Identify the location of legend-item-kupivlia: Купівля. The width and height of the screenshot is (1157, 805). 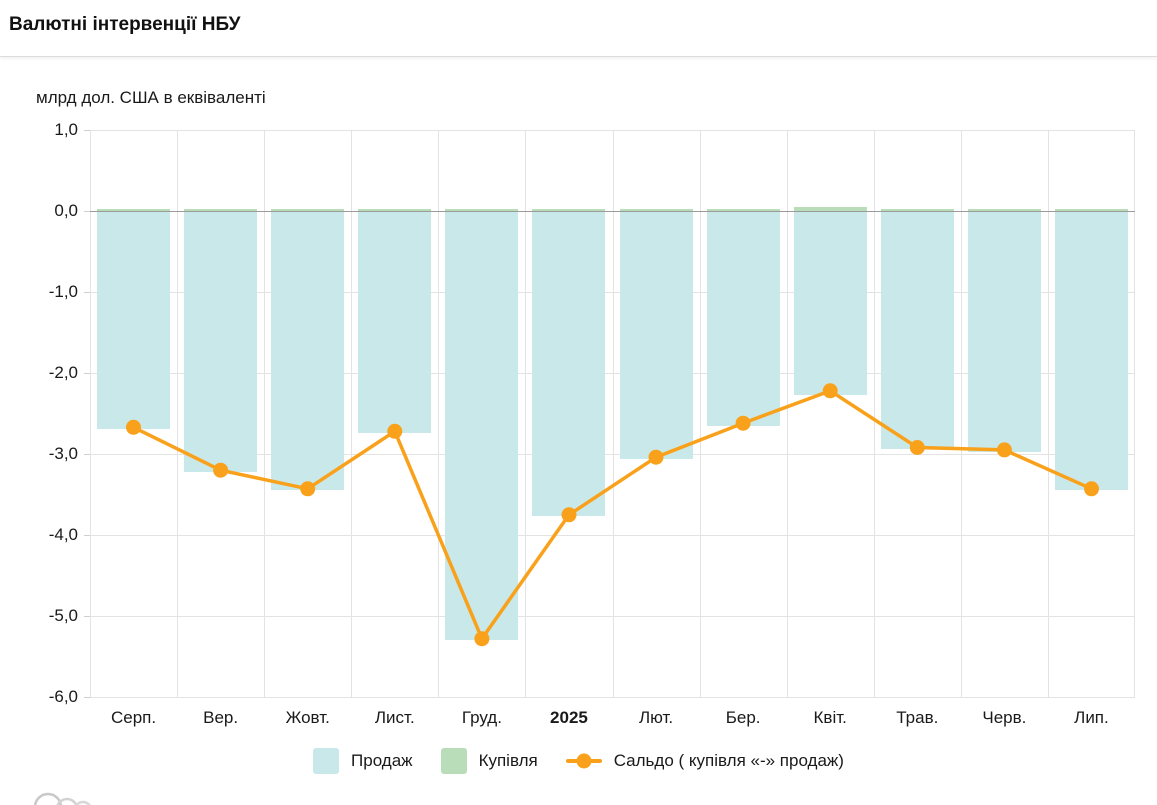
(489, 761).